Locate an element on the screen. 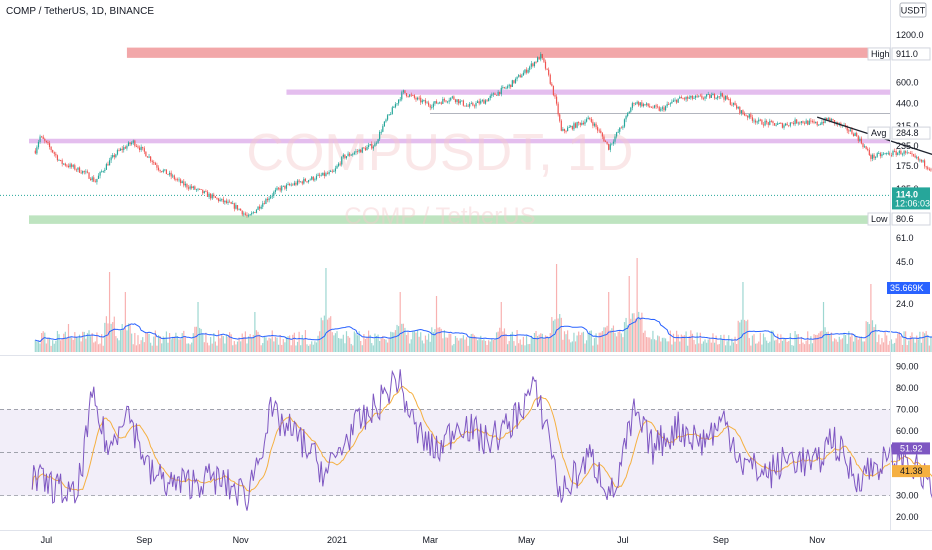 The width and height of the screenshot is (932, 550). currency-button: USDT is located at coordinates (913, 10).